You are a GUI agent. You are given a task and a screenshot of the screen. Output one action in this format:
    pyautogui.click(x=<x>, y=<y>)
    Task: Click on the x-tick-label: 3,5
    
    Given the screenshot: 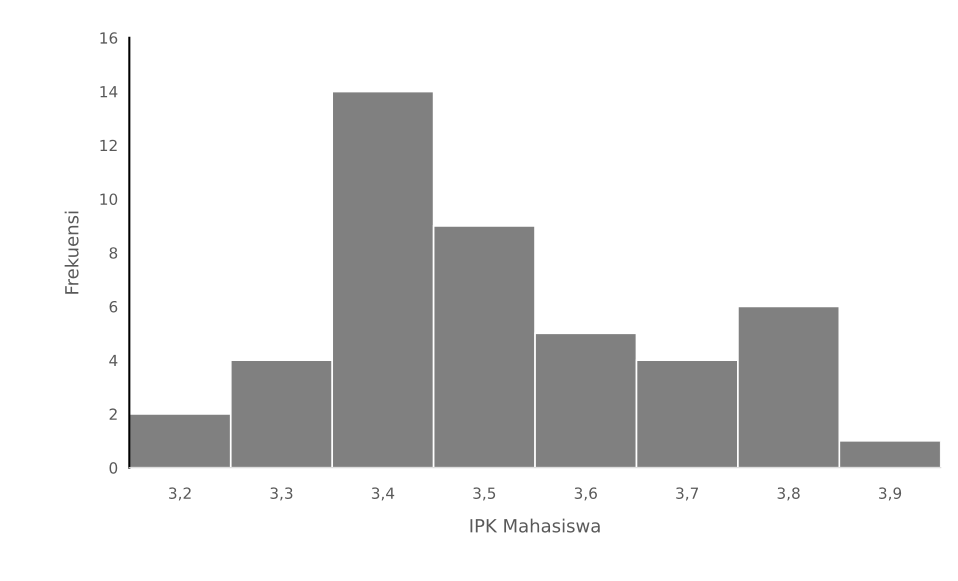 What is the action you would take?
    pyautogui.click(x=484, y=494)
    